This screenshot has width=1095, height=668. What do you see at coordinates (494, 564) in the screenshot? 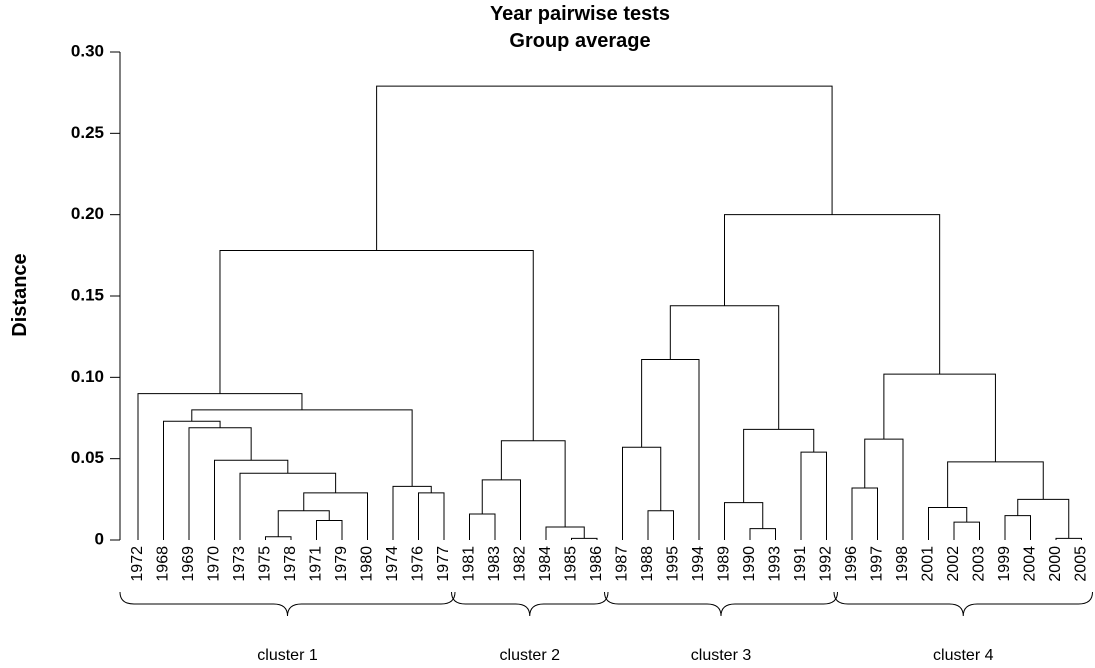
I see `leaf-label: 1983` at bounding box center [494, 564].